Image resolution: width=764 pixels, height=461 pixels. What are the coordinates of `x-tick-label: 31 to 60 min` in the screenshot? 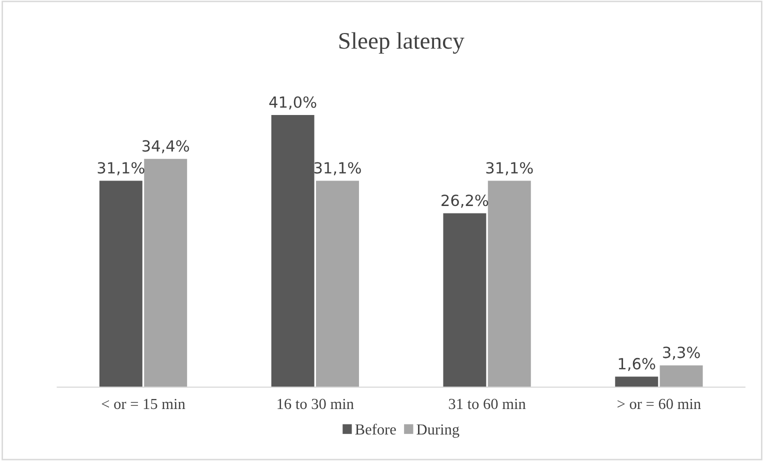 It's located at (487, 404).